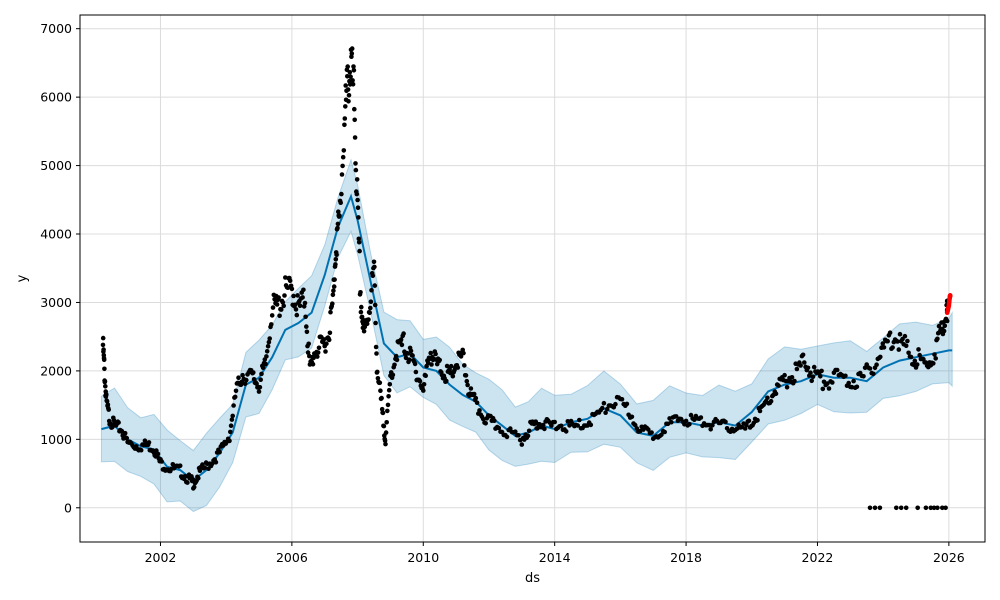 The height and width of the screenshot is (600, 1000). What do you see at coordinates (22, 278) in the screenshot?
I see `y-axis-label: y` at bounding box center [22, 278].